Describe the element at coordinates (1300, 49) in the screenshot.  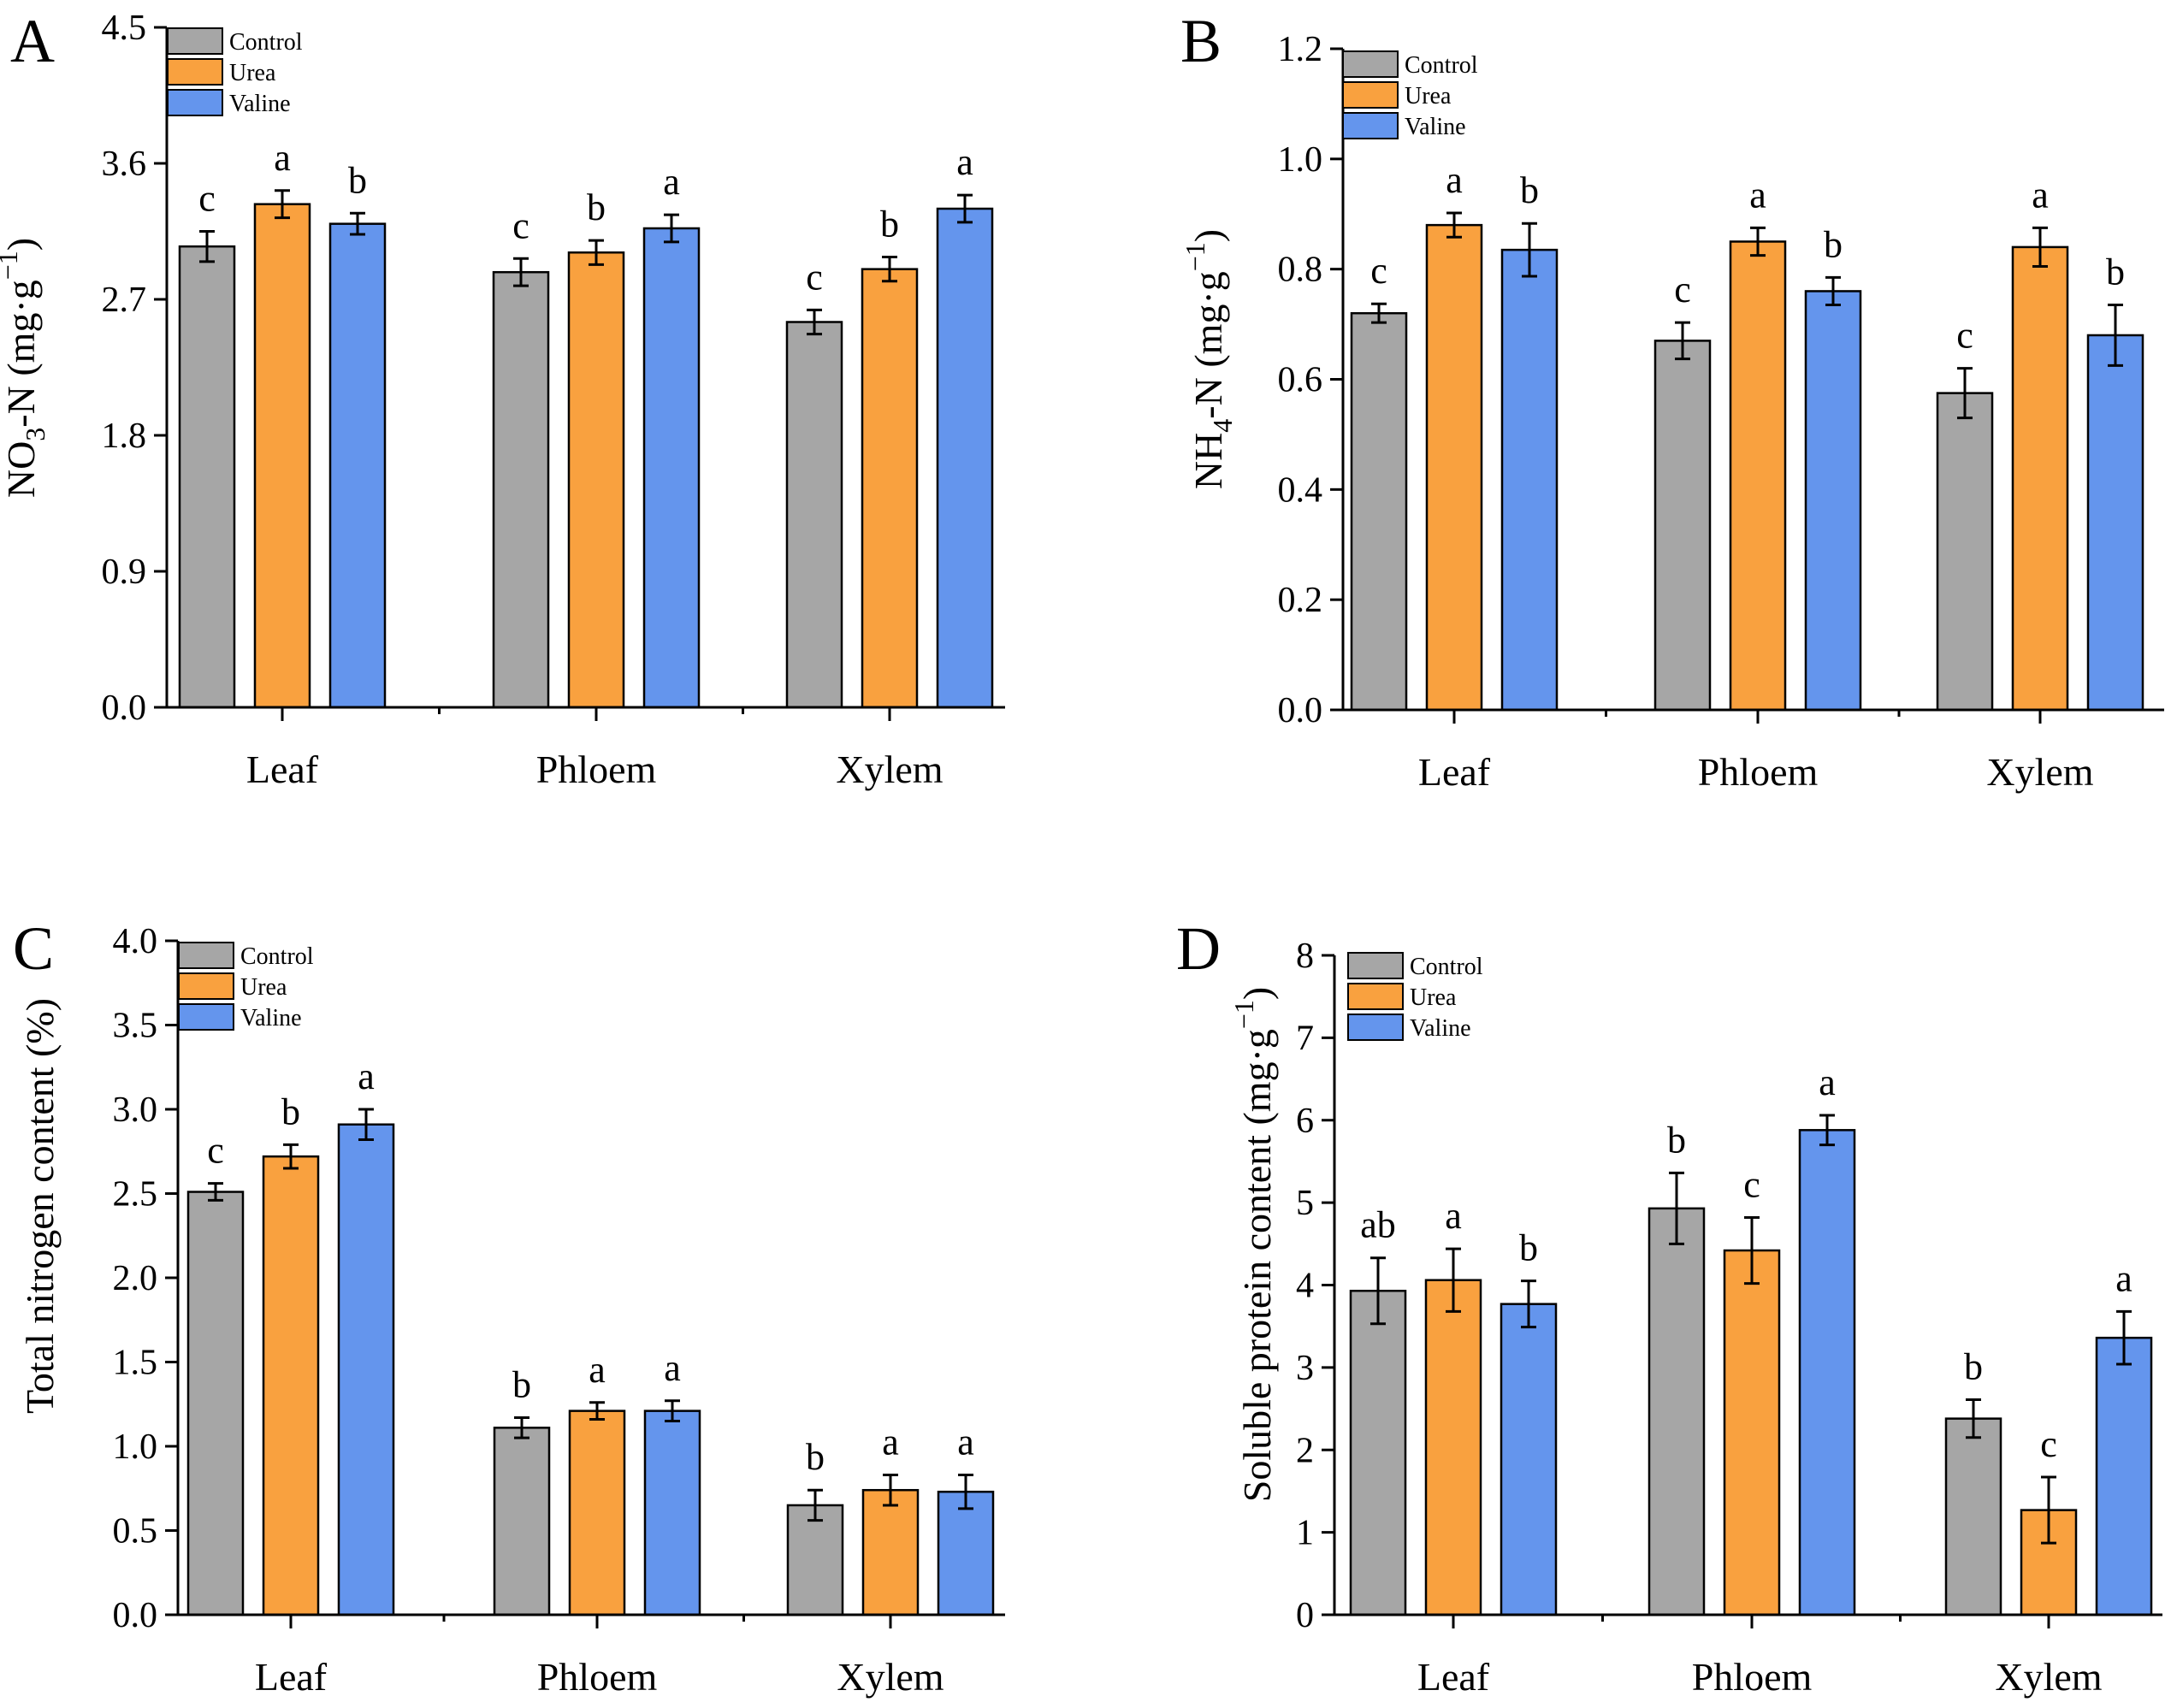
I see `y-tick-label: 1.2` at that location.